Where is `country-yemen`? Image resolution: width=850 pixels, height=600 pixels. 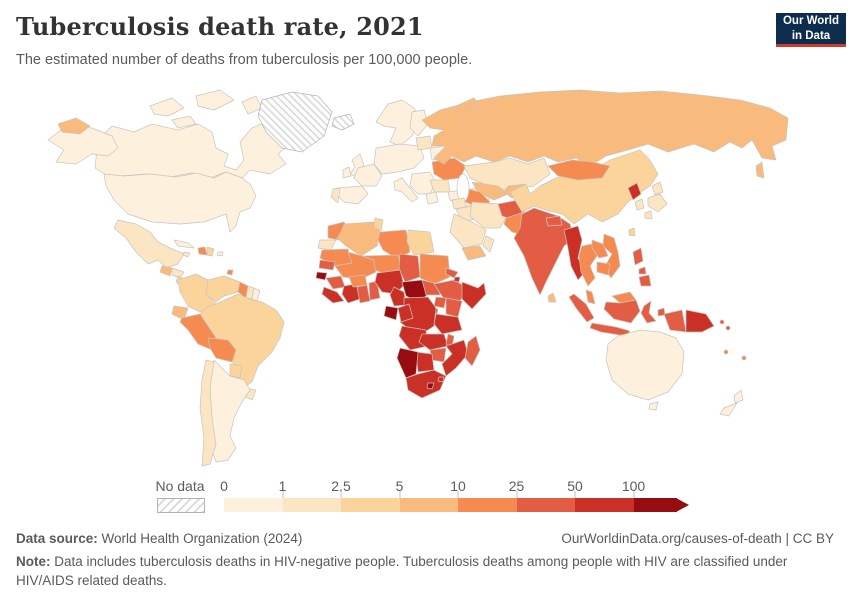
country-yemen is located at coordinates (474, 253).